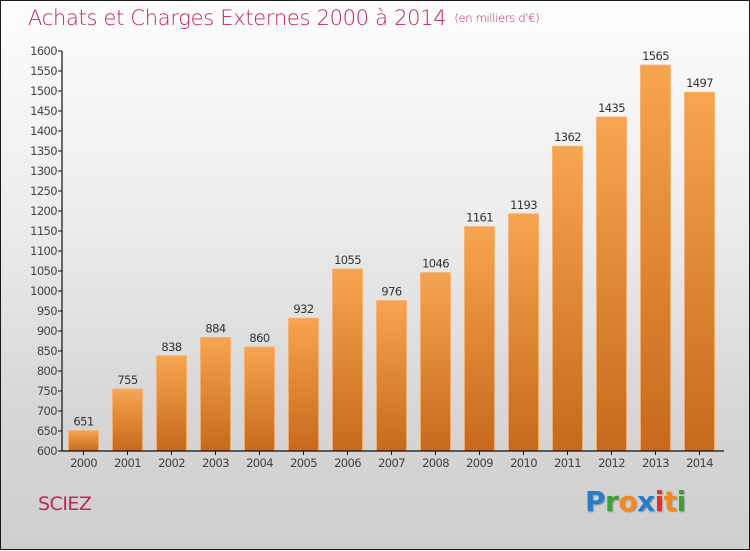 Image resolution: width=750 pixels, height=551 pixels. I want to click on bar-2002, so click(171, 403).